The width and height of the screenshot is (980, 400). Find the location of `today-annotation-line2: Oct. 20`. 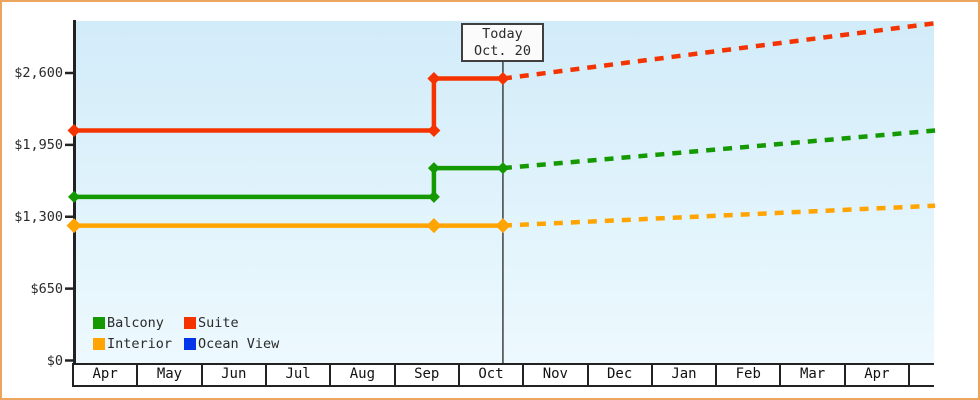

today-annotation-line2: Oct. 20 is located at coordinates (502, 51).